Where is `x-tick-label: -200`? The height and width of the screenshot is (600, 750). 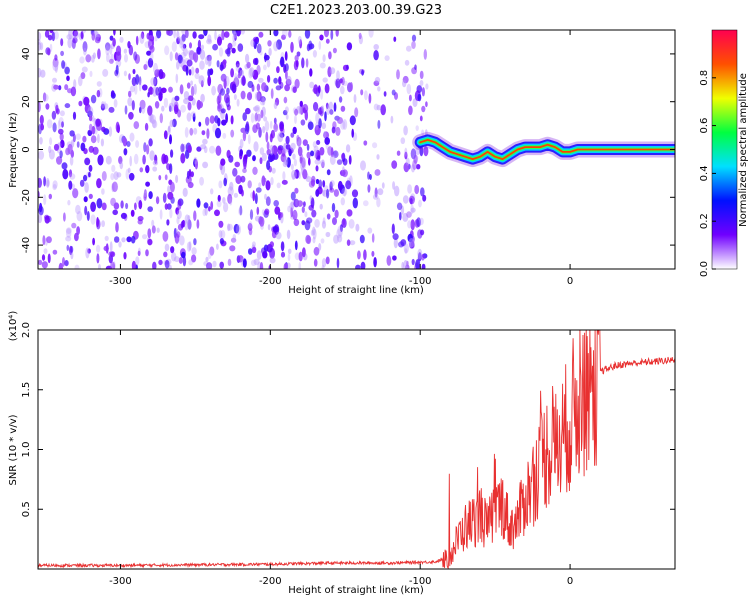 x-tick-label: -200 is located at coordinates (270, 581).